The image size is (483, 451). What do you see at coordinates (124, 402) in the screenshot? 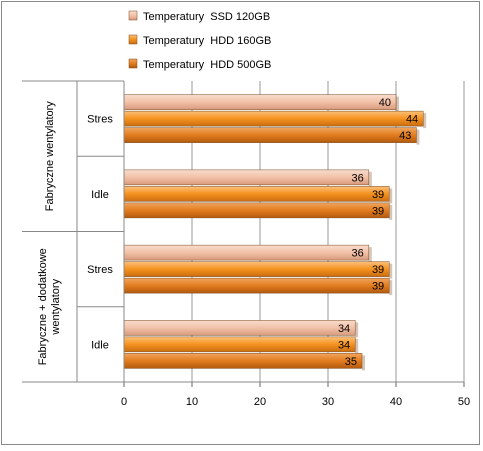
I see `x-tick-label: 0` at bounding box center [124, 402].